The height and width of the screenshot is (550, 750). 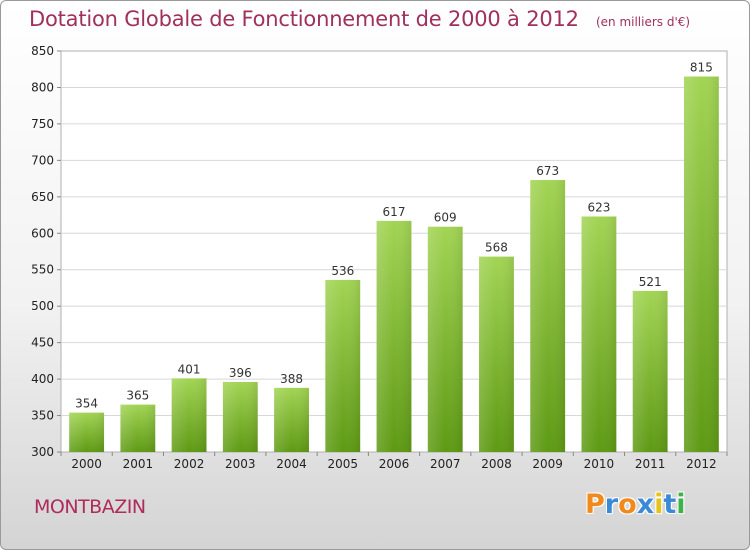 What do you see at coordinates (547, 464) in the screenshot?
I see `x-tick-label: 2009` at bounding box center [547, 464].